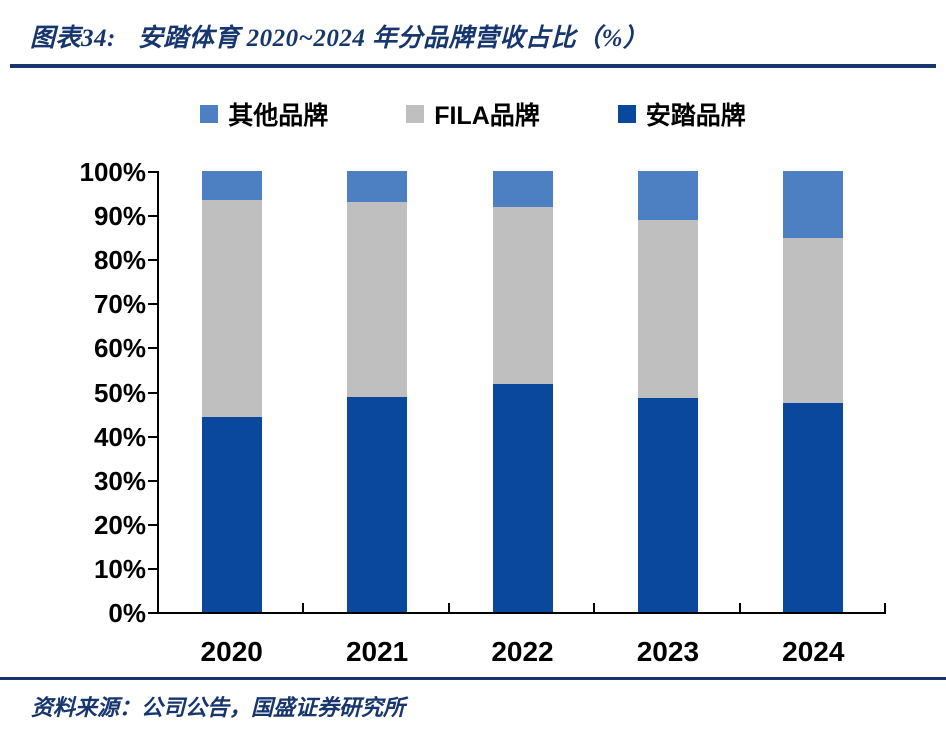  Describe the element at coordinates (813, 204) in the screenshot. I see `bar-segment-2024-其他品牌` at that location.